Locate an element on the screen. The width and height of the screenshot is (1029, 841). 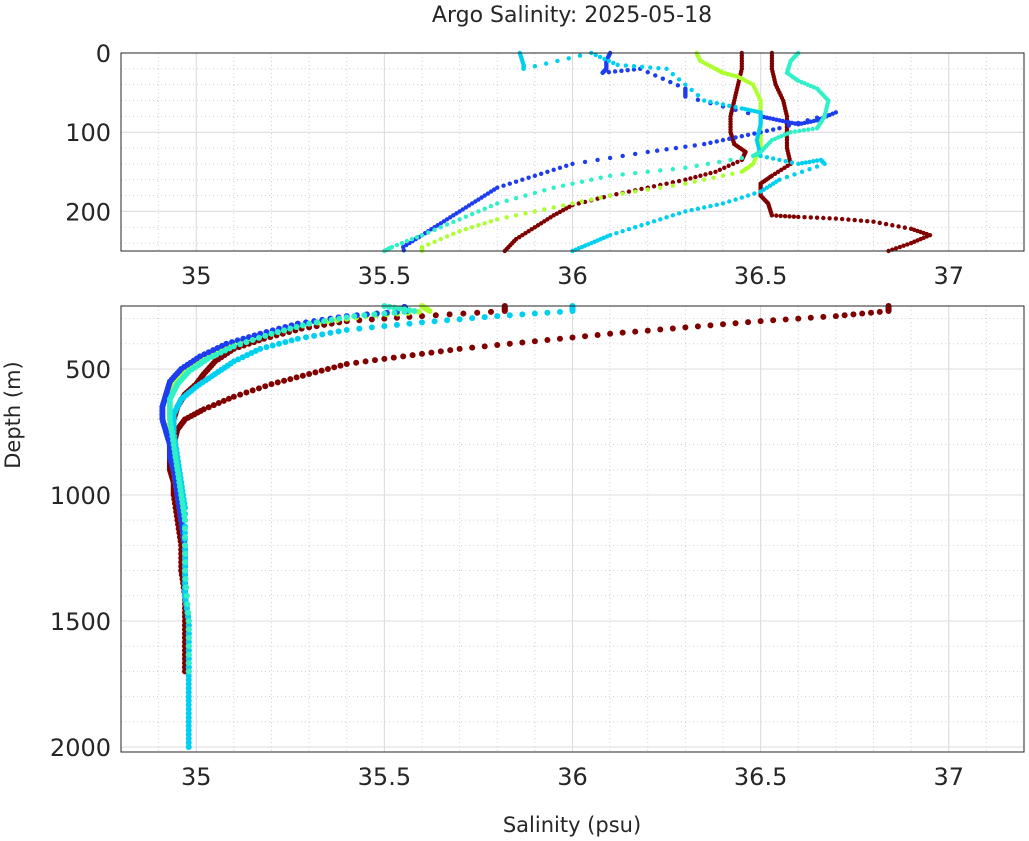
series-profile-aquamarine is located at coordinates (606, 152).